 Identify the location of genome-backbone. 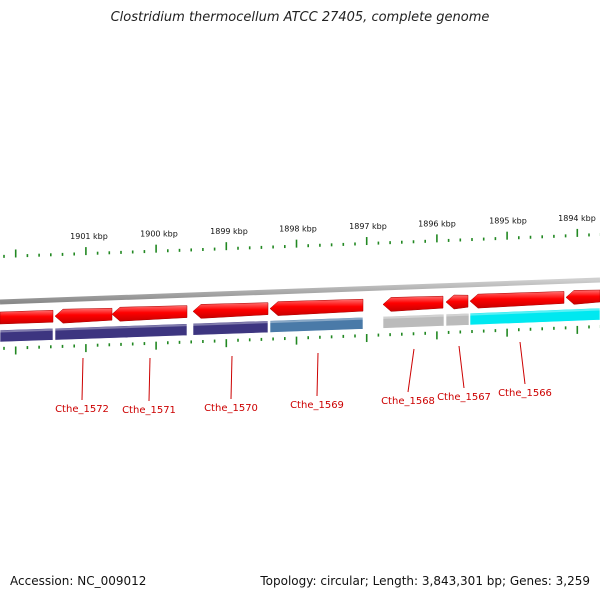
(300, 291).